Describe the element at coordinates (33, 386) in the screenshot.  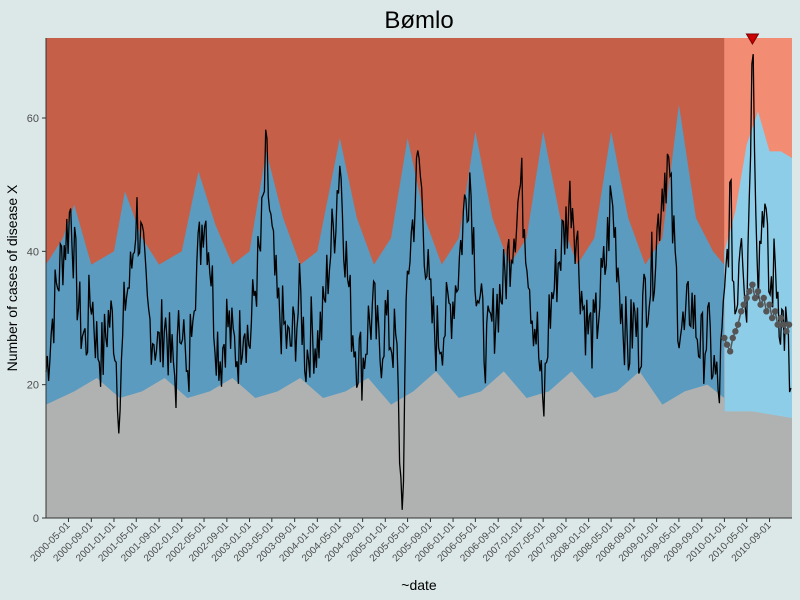
I see `y-tick-label: 20` at that location.